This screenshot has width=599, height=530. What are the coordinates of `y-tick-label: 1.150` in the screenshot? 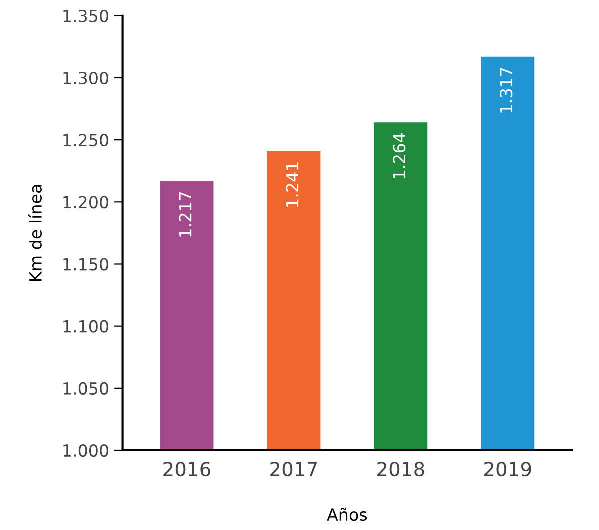 It's located at (86, 264).